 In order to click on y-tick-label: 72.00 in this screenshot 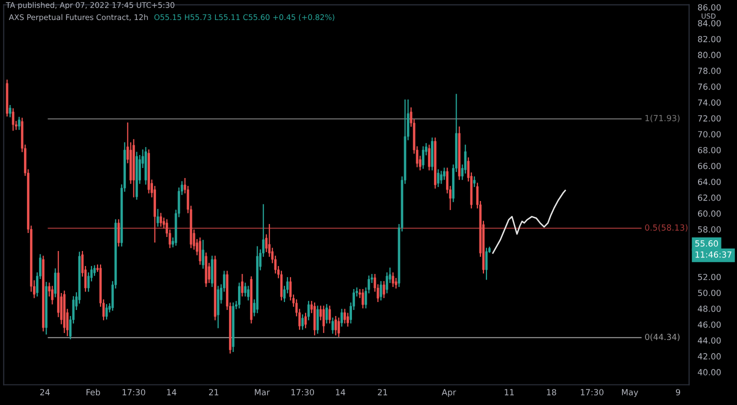, I will do `click(709, 118)`.